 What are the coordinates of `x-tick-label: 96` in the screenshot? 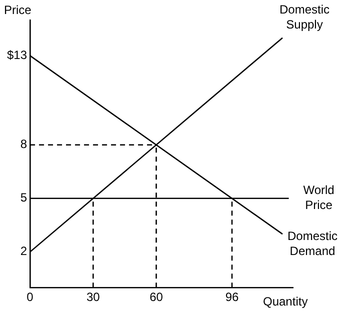 It's located at (232, 297).